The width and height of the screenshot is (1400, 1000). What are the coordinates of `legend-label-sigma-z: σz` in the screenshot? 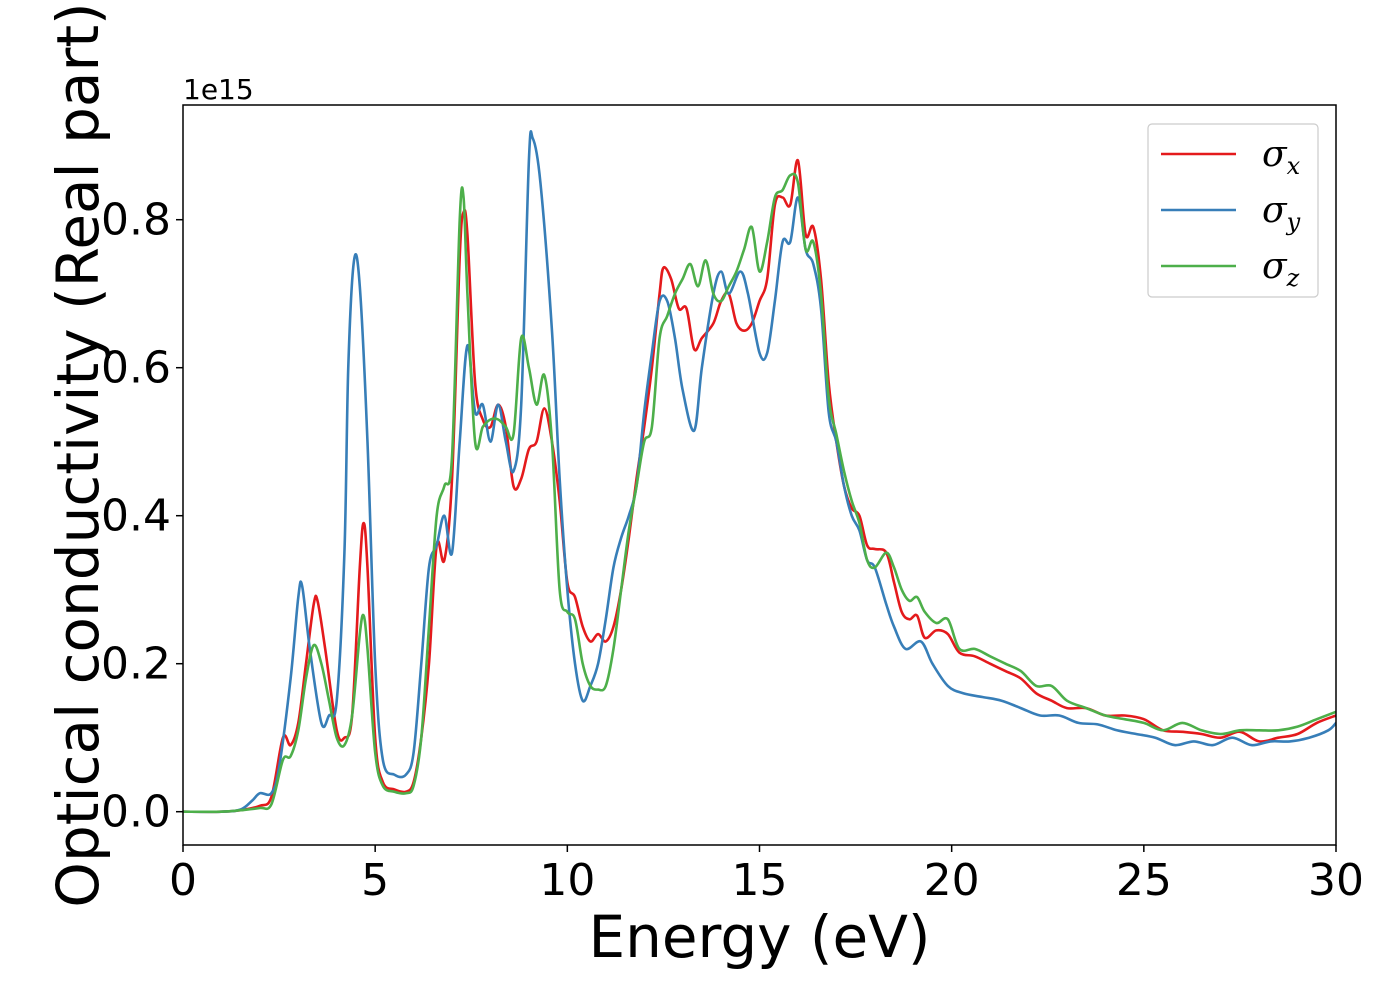 It's located at (1281, 269).